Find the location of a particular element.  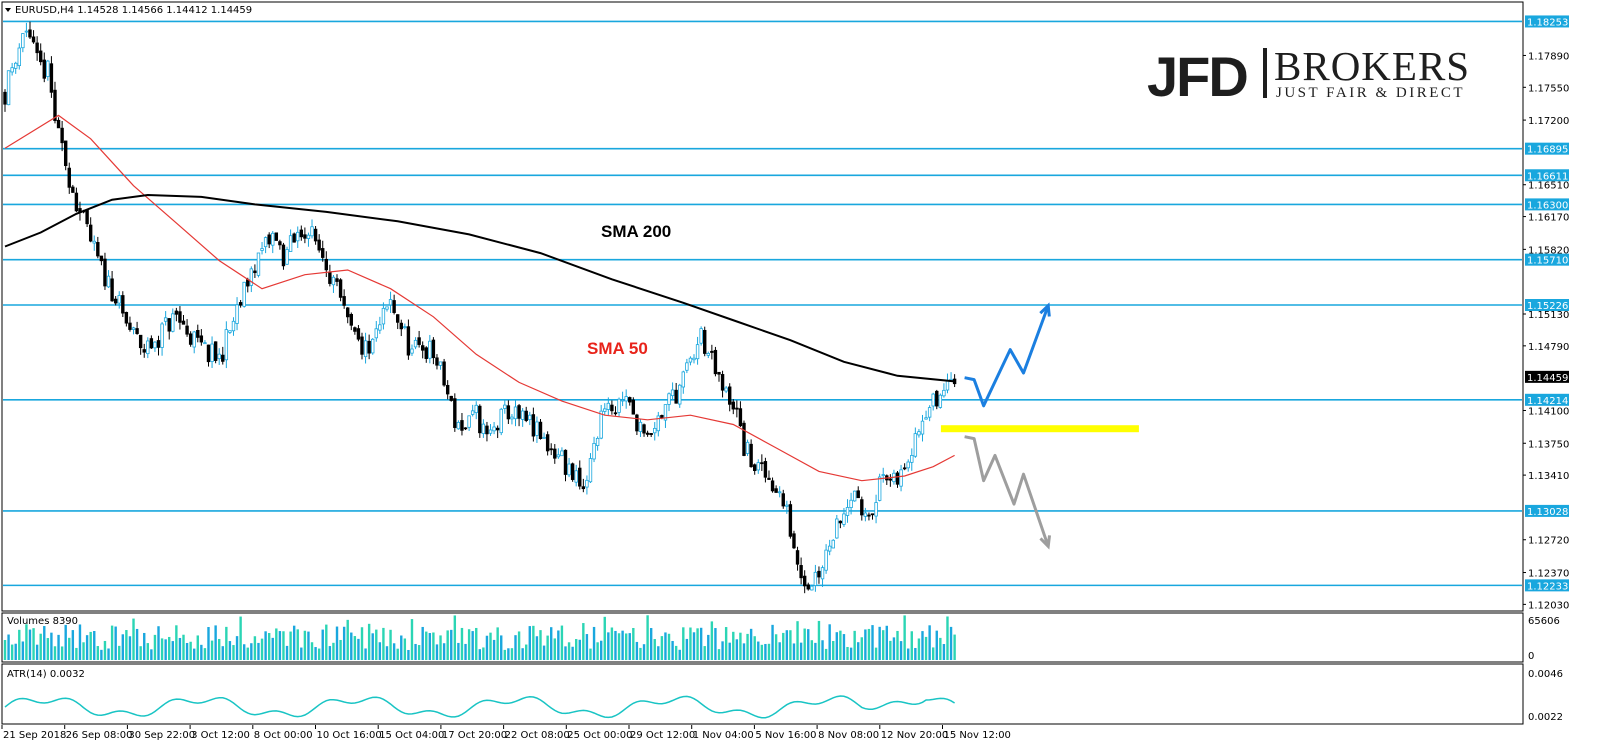

jfd-brokers-logo: JFD BROKERS JUST FAIR & DIRECT is located at coordinates (1308, 75).